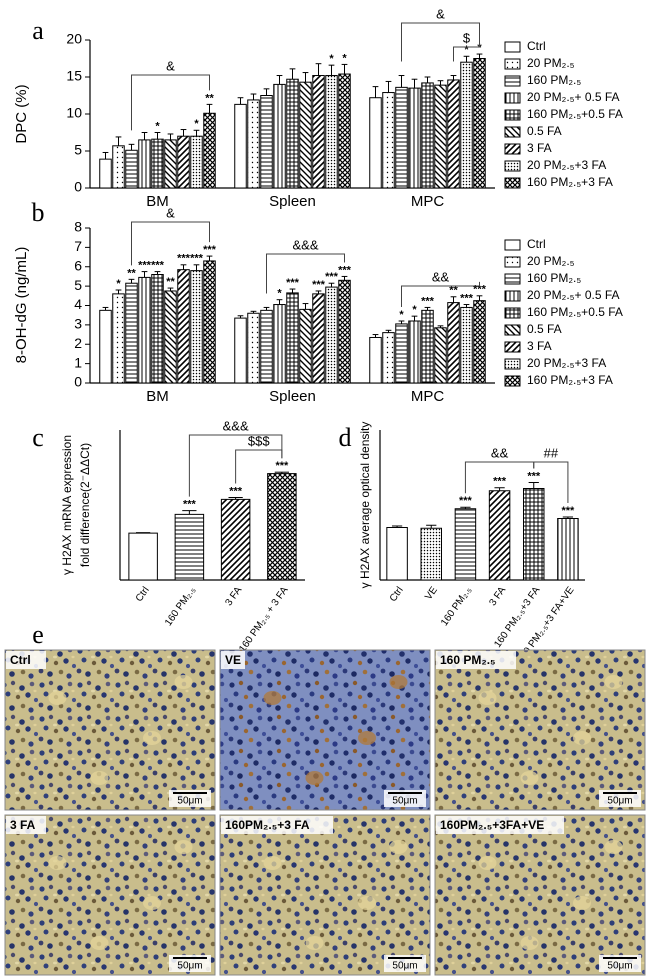 This screenshot has width=650, height=980. What do you see at coordinates (233, 660) in the screenshot?
I see `micrograph-title: VE` at bounding box center [233, 660].